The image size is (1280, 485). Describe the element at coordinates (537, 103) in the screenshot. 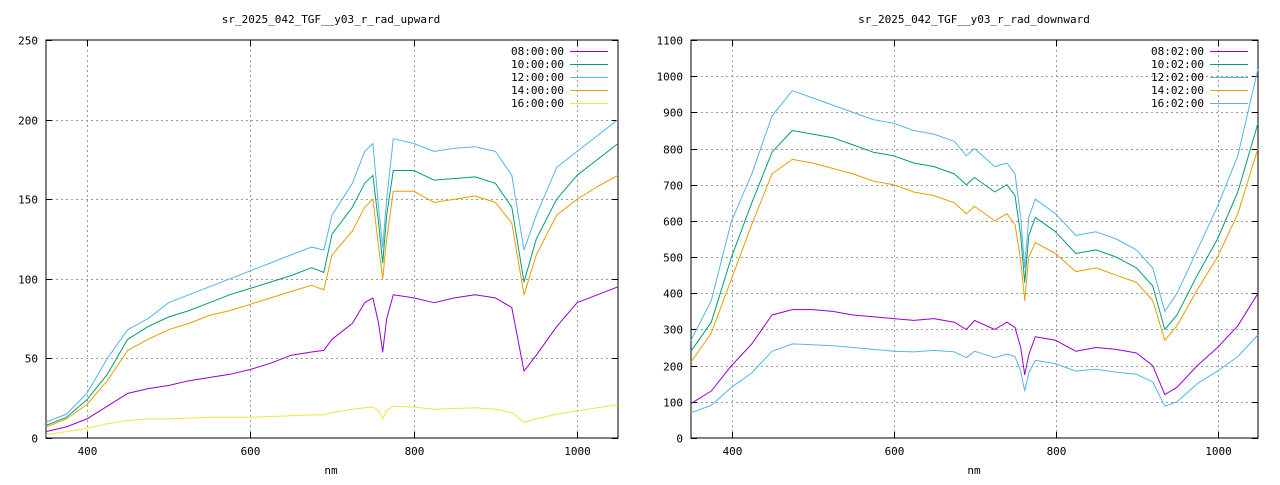

I see `legend-label: 16:00:00` at that location.